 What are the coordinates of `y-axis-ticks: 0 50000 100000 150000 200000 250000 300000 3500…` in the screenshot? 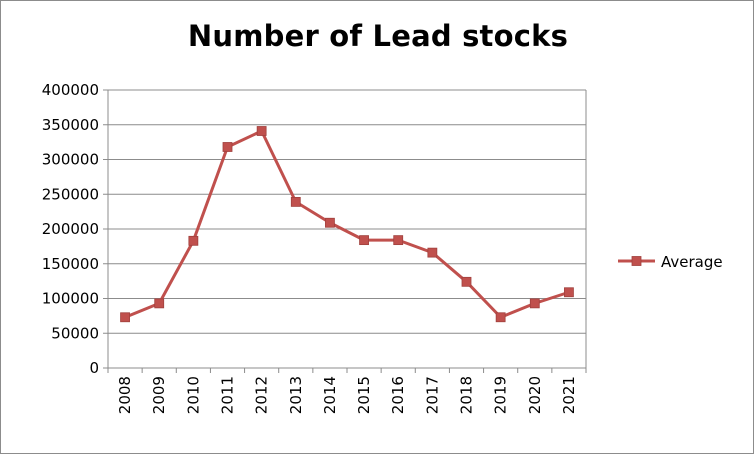 It's located at (75, 229).